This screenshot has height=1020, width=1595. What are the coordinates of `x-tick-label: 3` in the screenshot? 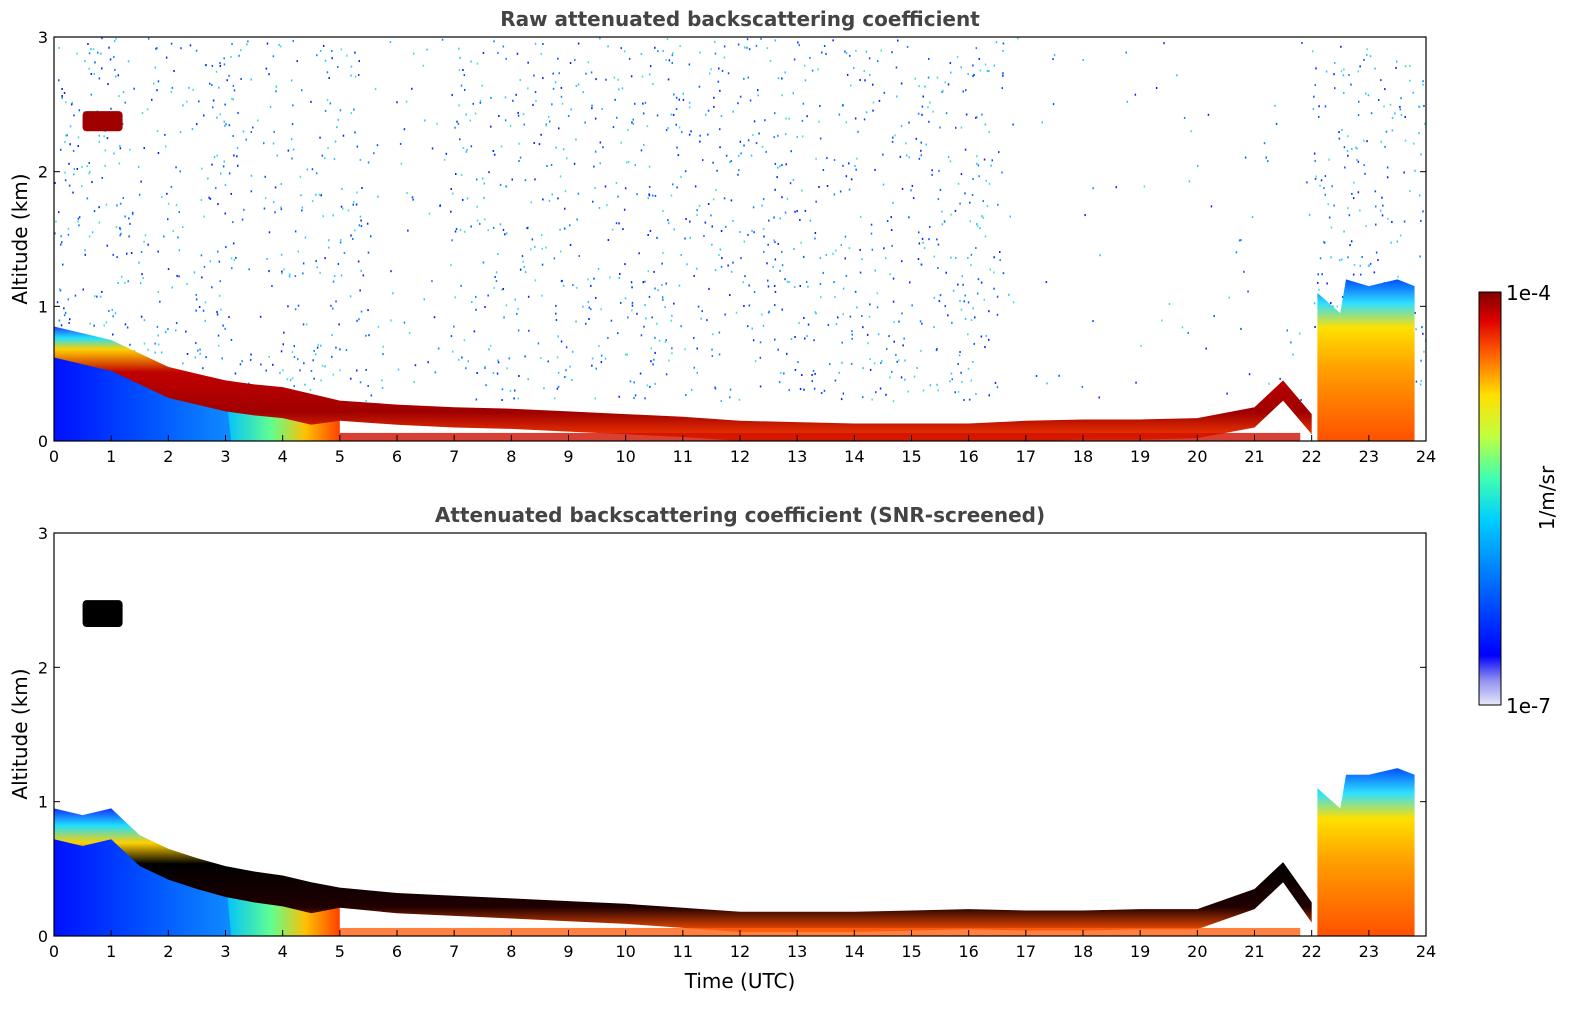 It's located at (225, 456).